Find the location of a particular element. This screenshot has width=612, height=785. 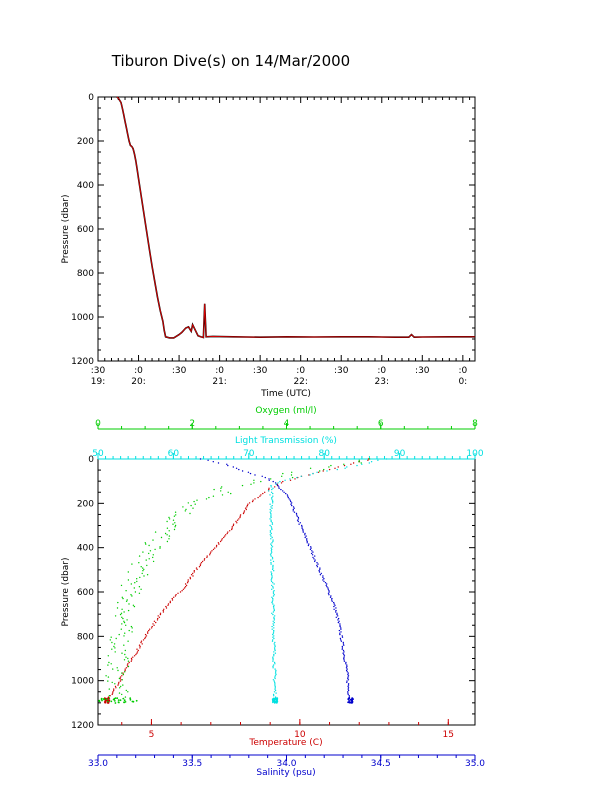

salinity-series is located at coordinates (276, 581).